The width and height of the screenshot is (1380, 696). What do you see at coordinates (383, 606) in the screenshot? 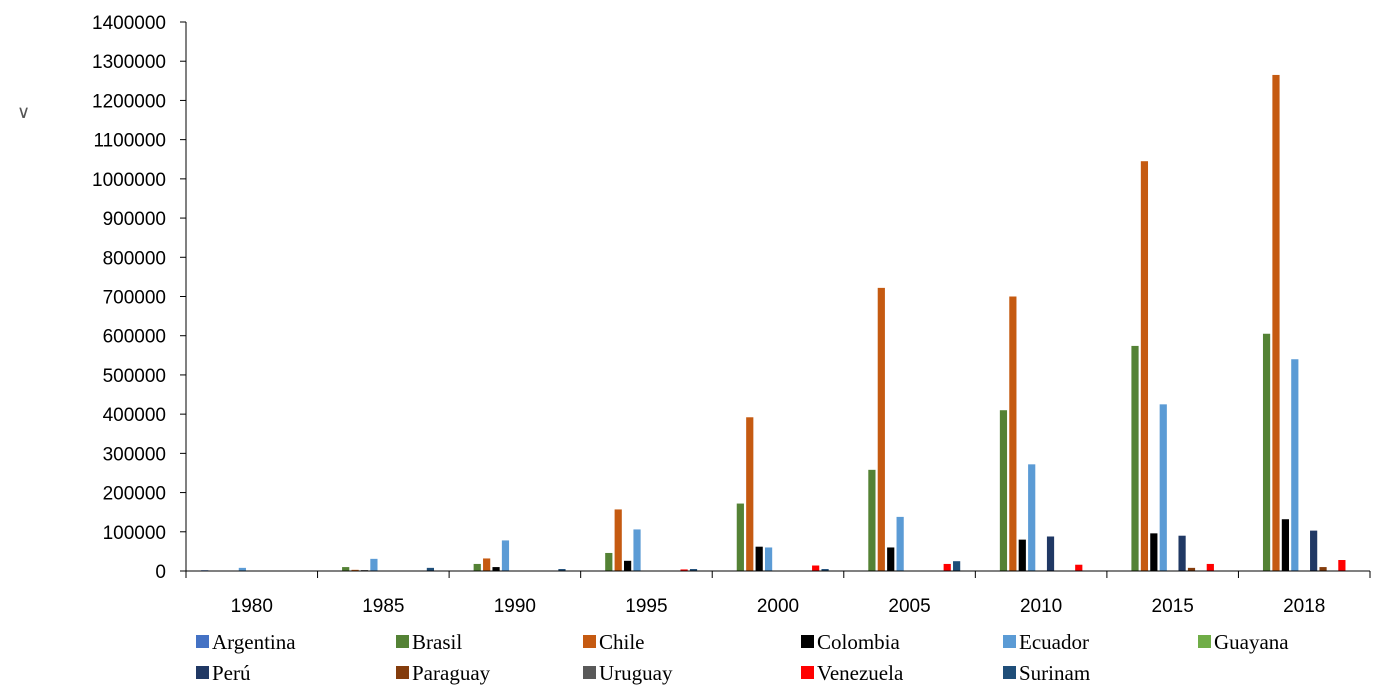
I see `x-tick-label: 1985` at bounding box center [383, 606].